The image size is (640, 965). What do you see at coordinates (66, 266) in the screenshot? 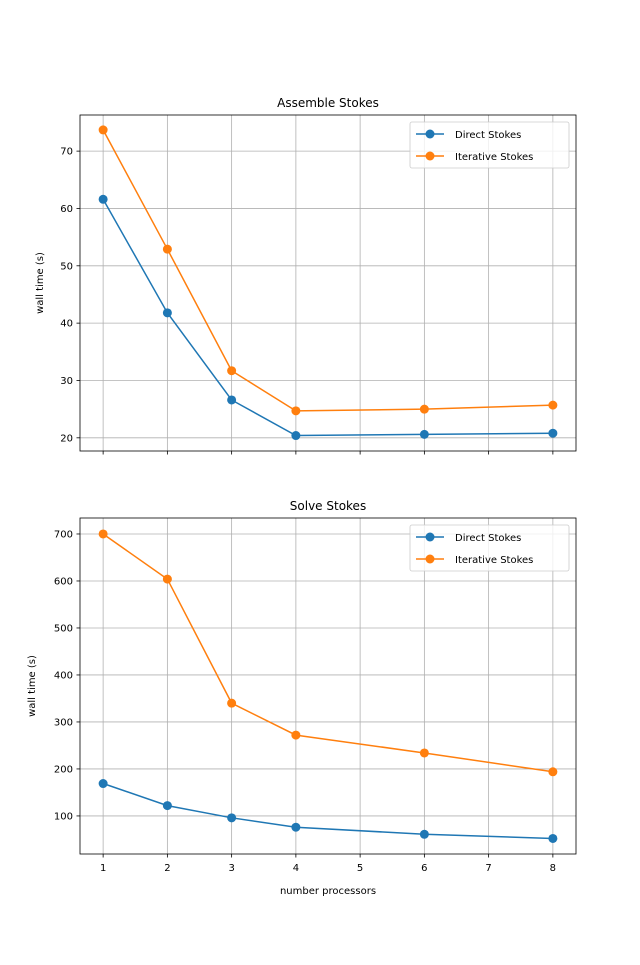
I see `y-tick-label: 50` at bounding box center [66, 266].